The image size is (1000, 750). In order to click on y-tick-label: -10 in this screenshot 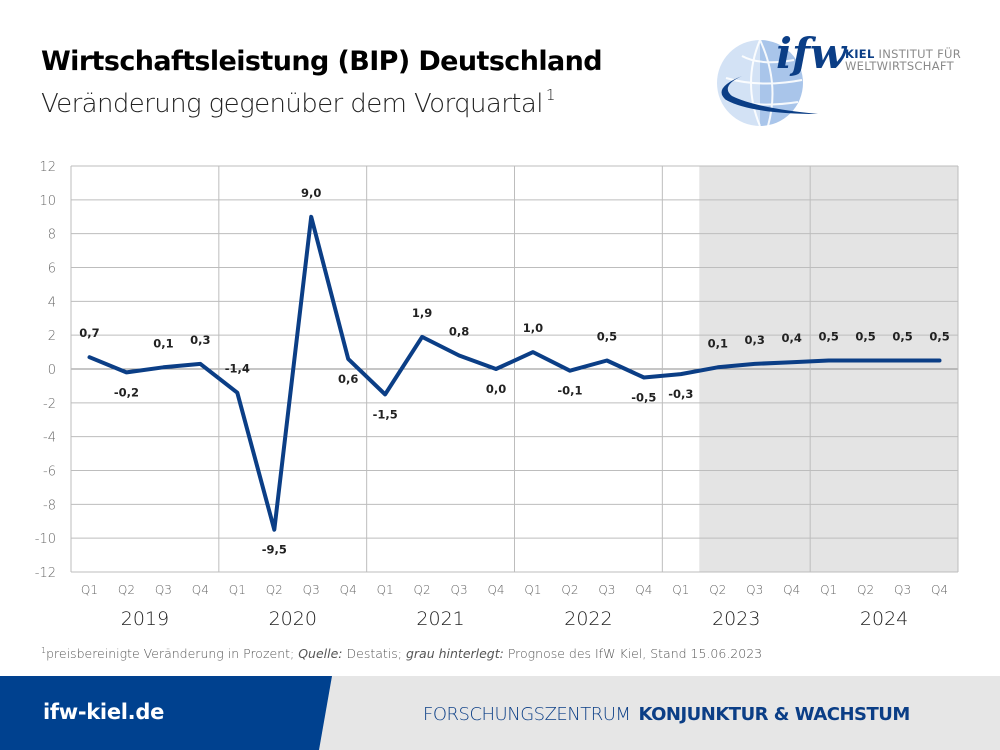, I will do `click(45, 539)`.